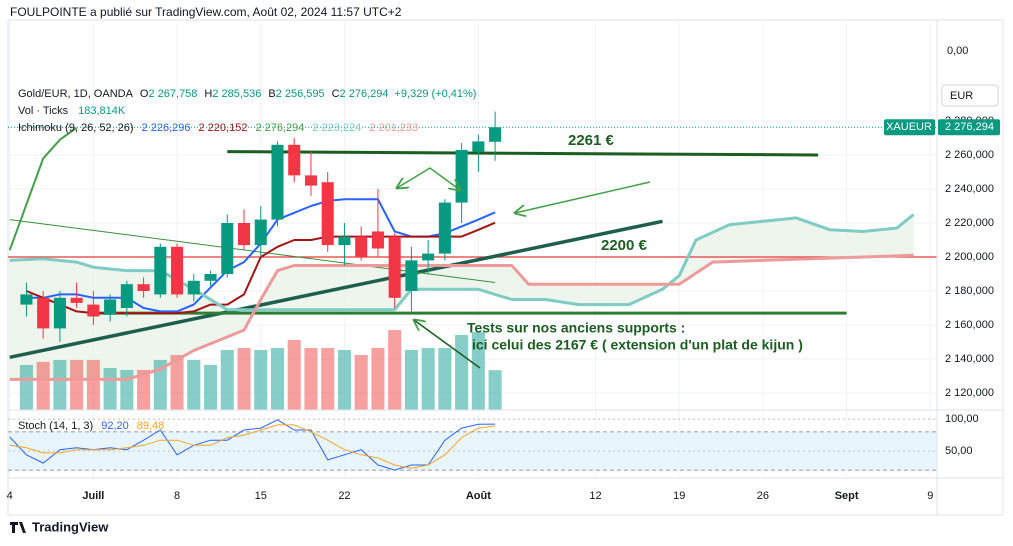 This screenshot has width=1013, height=546. I want to click on y-tick-label: 2 180,000, so click(969, 291).